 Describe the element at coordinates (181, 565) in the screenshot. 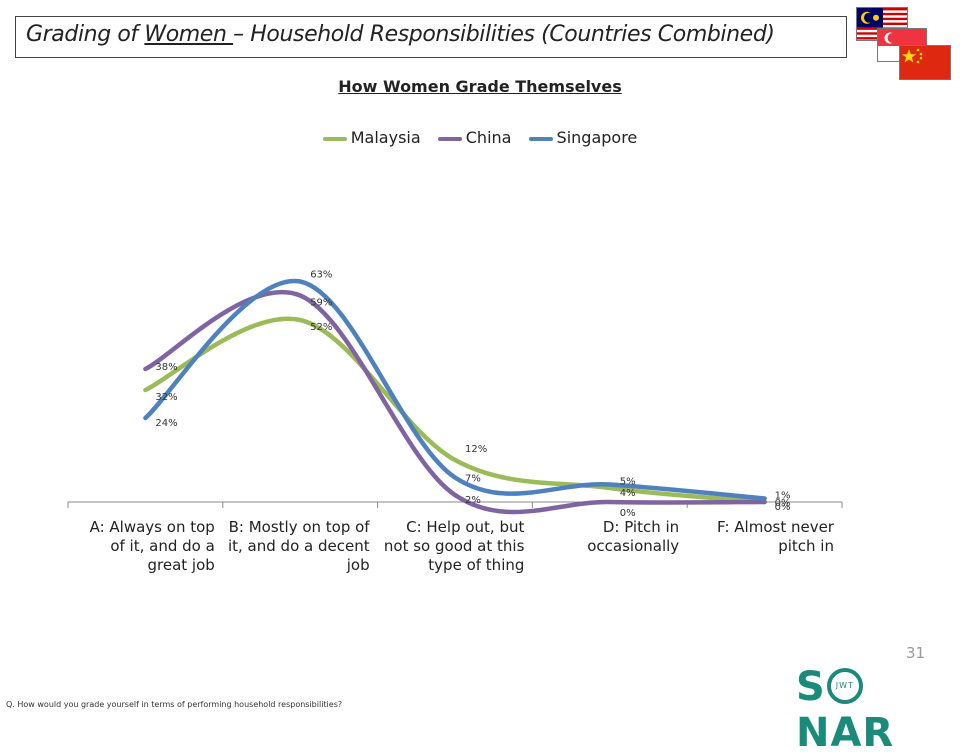

I see `category-label-line: great job` at that location.